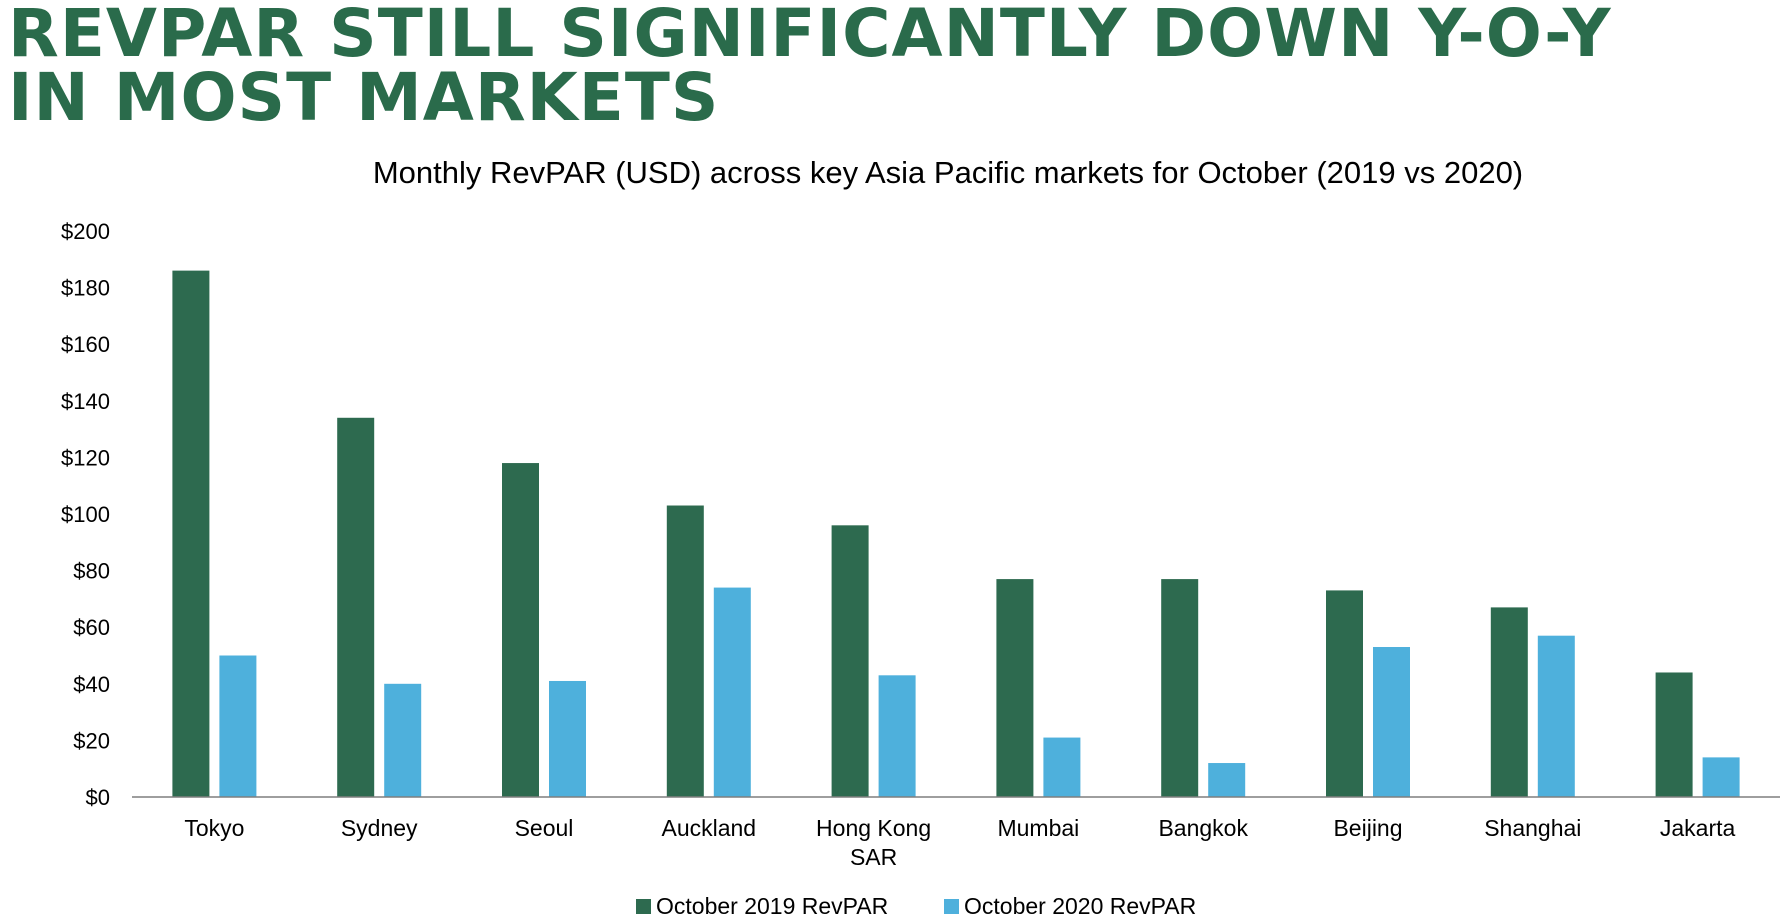  Describe the element at coordinates (85, 288) in the screenshot. I see `y-tick-label: $180` at that location.